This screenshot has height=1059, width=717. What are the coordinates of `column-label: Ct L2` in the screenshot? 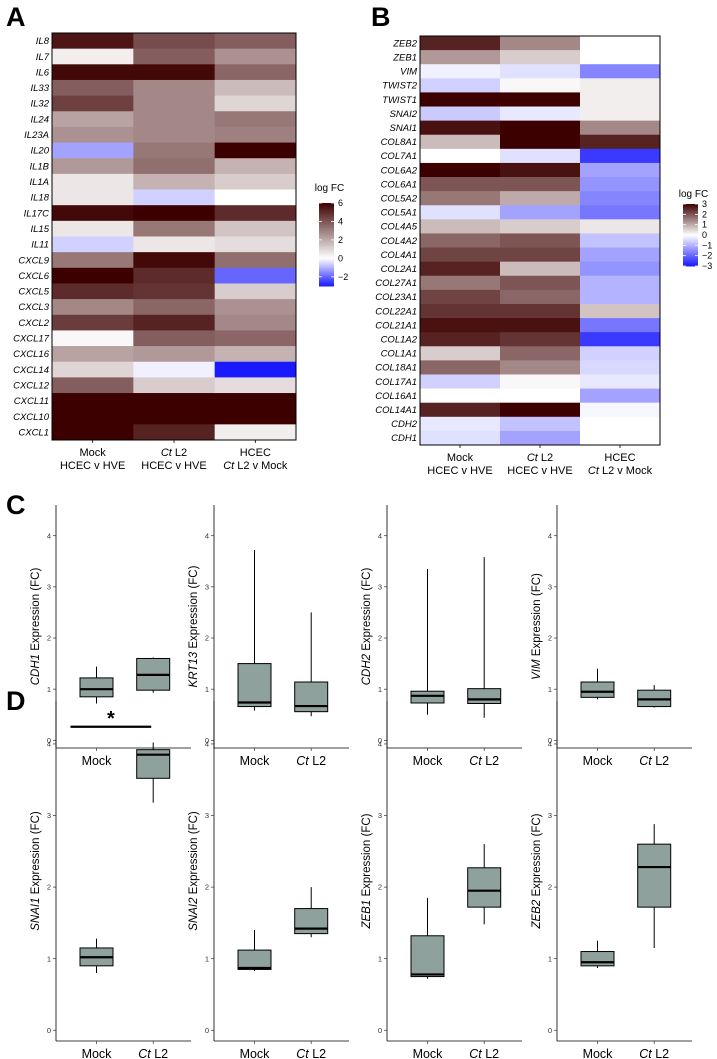 It's located at (174, 453).